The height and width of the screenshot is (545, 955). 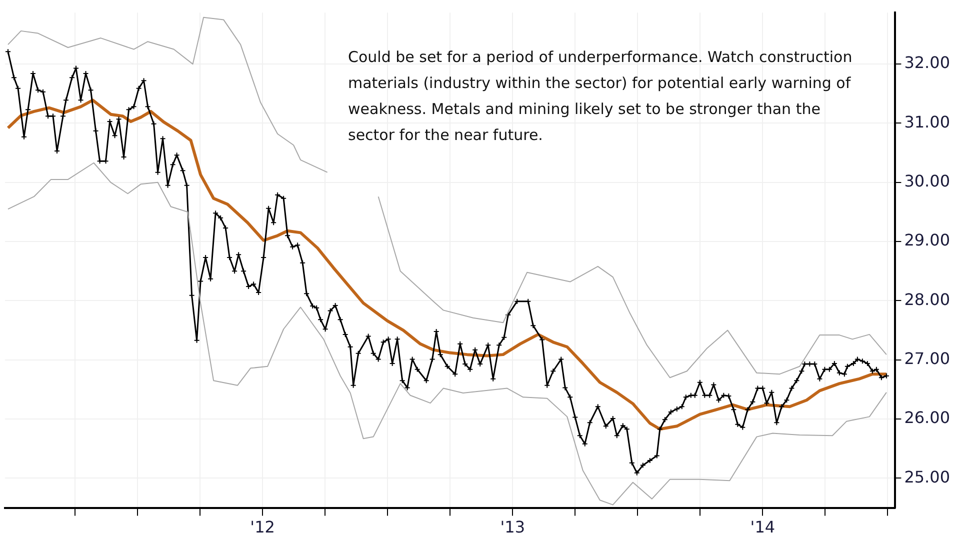 What do you see at coordinates (512, 527) in the screenshot?
I see `x-tick-label: '13` at bounding box center [512, 527].